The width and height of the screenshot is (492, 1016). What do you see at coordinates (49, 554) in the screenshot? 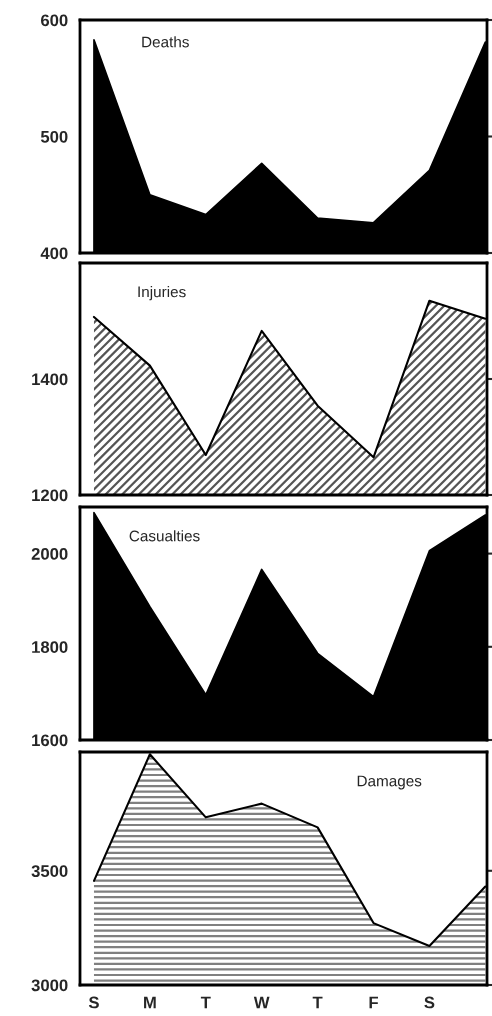
I see `y-tick-label: 2000` at bounding box center [49, 554].